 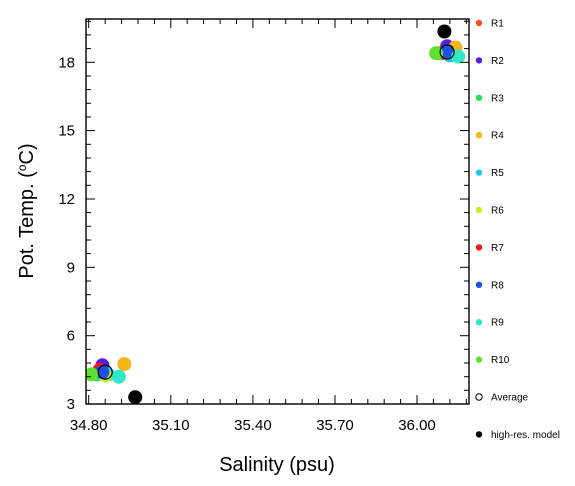 I want to click on legend-label-r3: R3, so click(x=497, y=98).